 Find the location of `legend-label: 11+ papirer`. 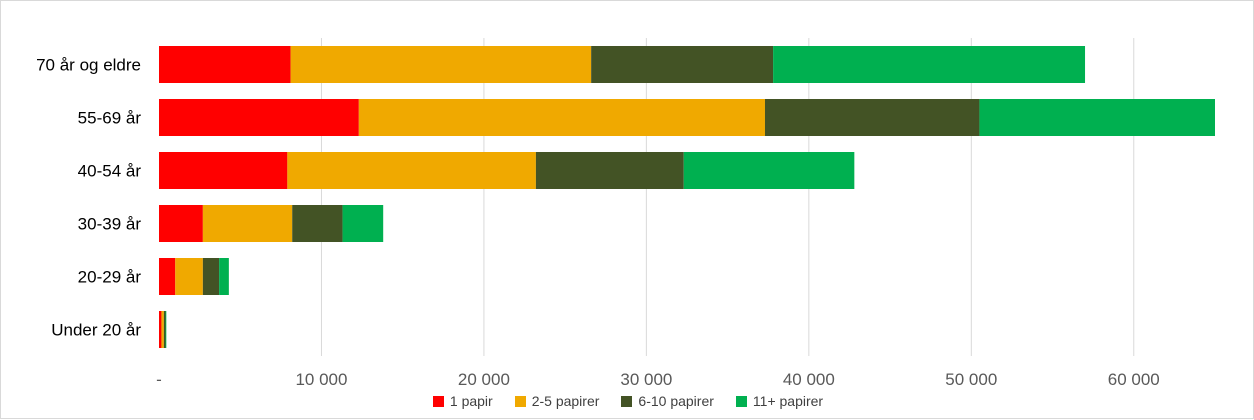

legend-label: 11+ papirer is located at coordinates (788, 401).